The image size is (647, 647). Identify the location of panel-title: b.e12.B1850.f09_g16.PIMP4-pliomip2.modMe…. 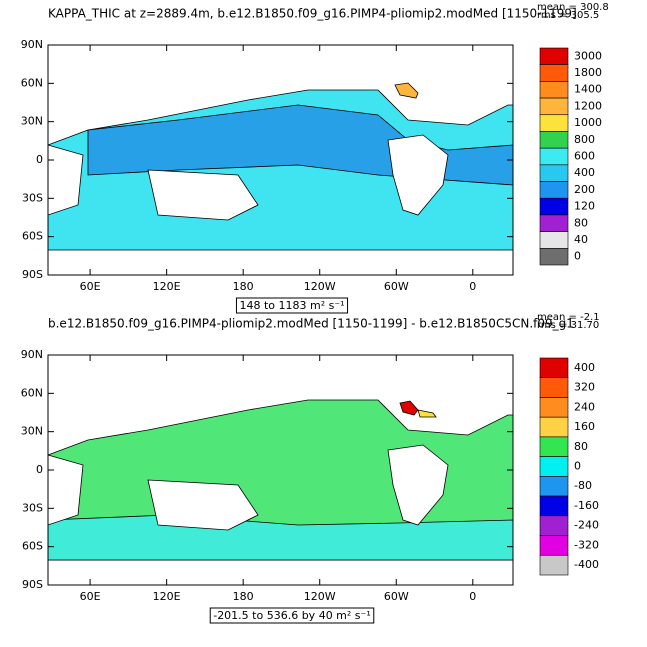
(311, 324).